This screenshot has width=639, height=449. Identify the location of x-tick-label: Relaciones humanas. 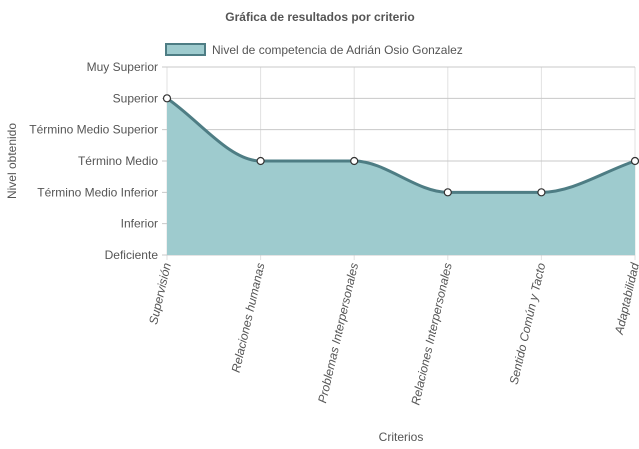
(248, 318).